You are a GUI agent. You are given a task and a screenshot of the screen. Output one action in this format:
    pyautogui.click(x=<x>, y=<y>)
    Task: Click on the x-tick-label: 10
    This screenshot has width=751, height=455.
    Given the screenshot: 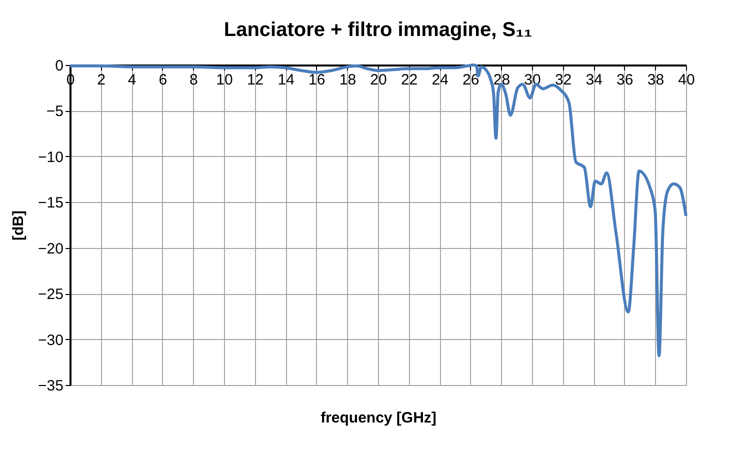 What is the action you would take?
    pyautogui.click(x=224, y=80)
    